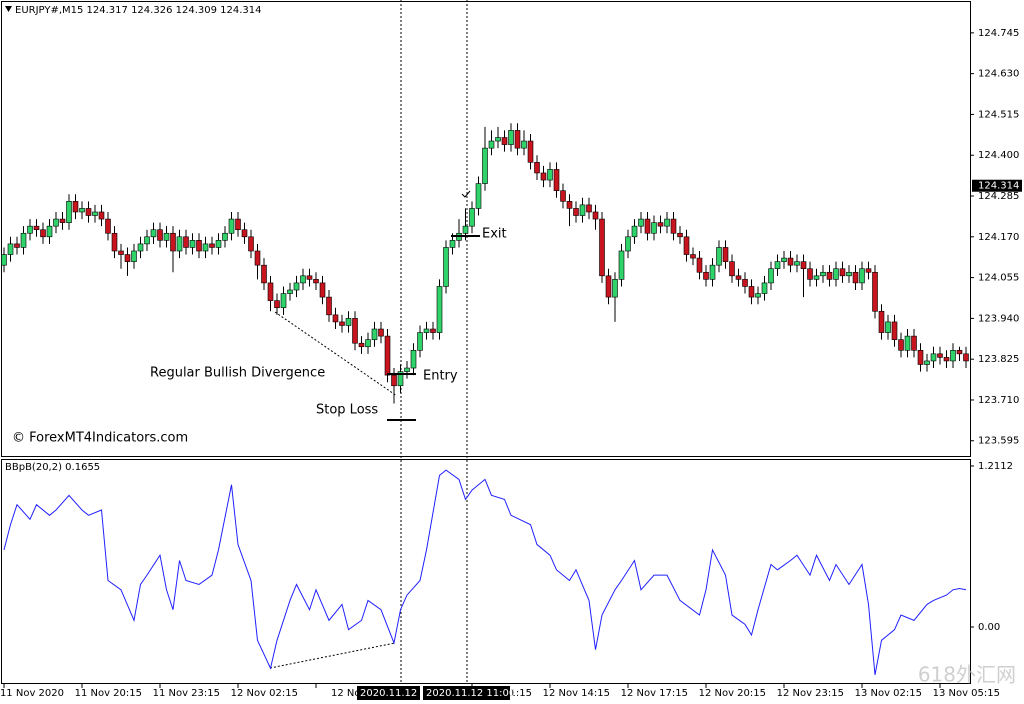  Describe the element at coordinates (237, 373) in the screenshot. I see `annotation: Regular Bullish Divergence` at that location.